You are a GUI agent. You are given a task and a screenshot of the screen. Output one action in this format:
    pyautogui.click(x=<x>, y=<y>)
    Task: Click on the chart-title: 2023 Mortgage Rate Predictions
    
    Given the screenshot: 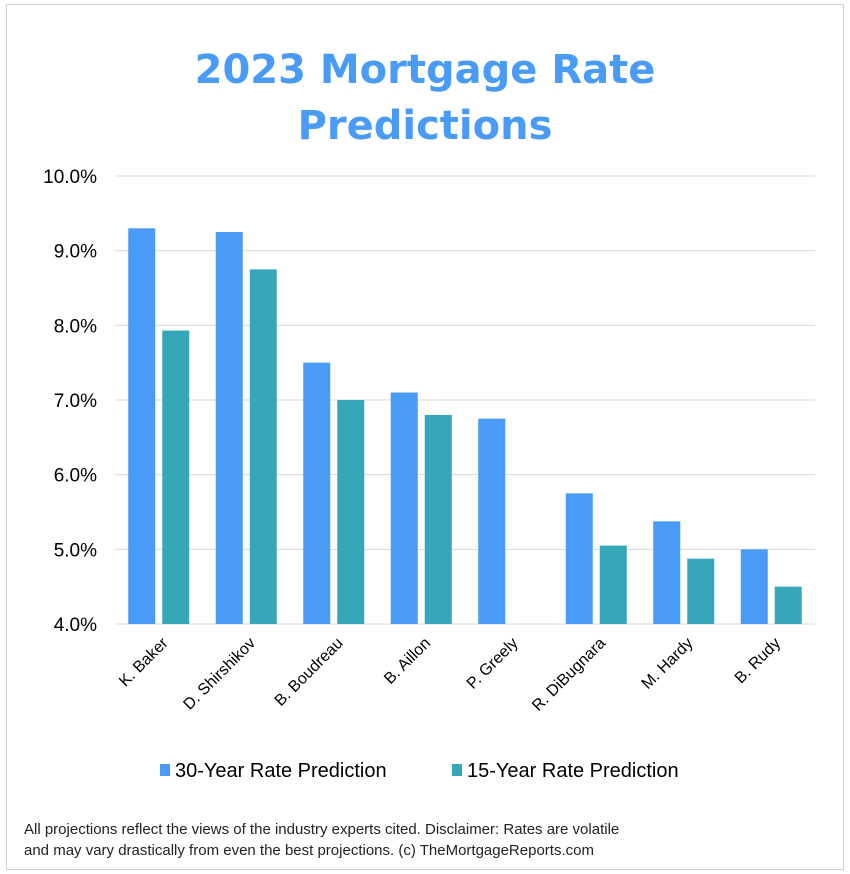 What is the action you would take?
    pyautogui.click(x=425, y=98)
    